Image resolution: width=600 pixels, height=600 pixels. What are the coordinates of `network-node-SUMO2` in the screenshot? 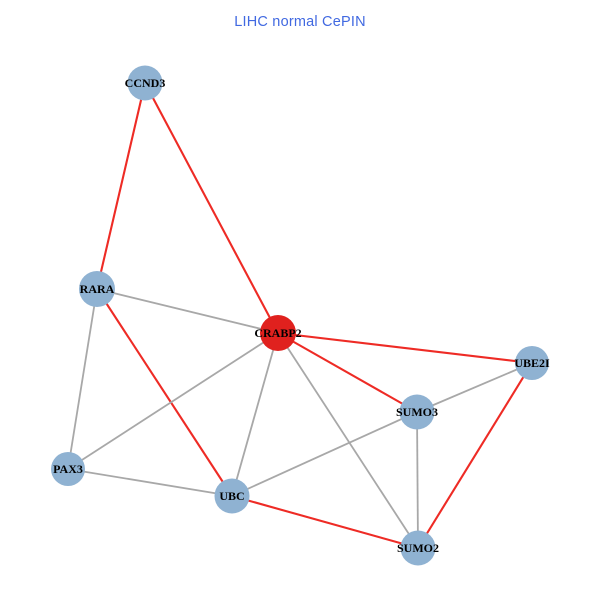 It's located at (418, 548).